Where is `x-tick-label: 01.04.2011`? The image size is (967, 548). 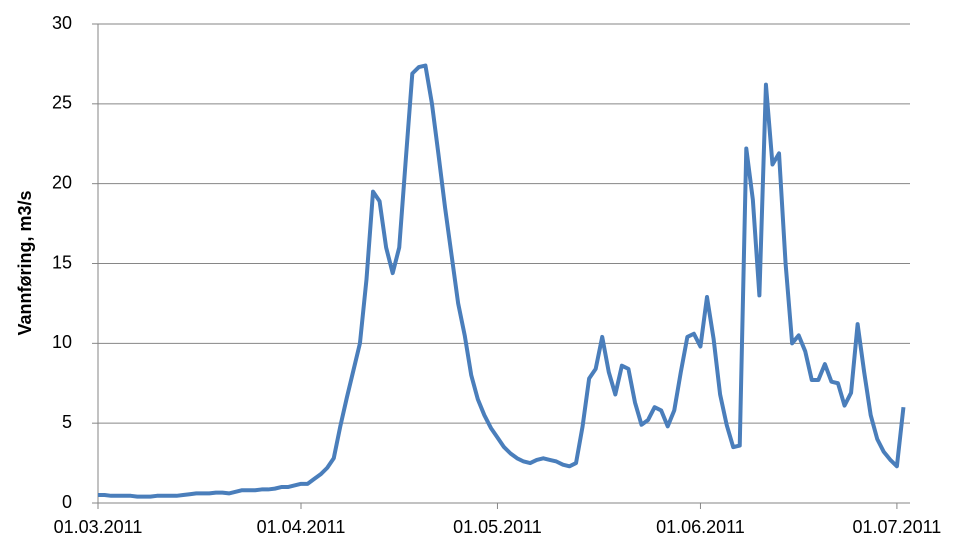 x-tick-label: 01.04.2011 is located at coordinates (301, 527).